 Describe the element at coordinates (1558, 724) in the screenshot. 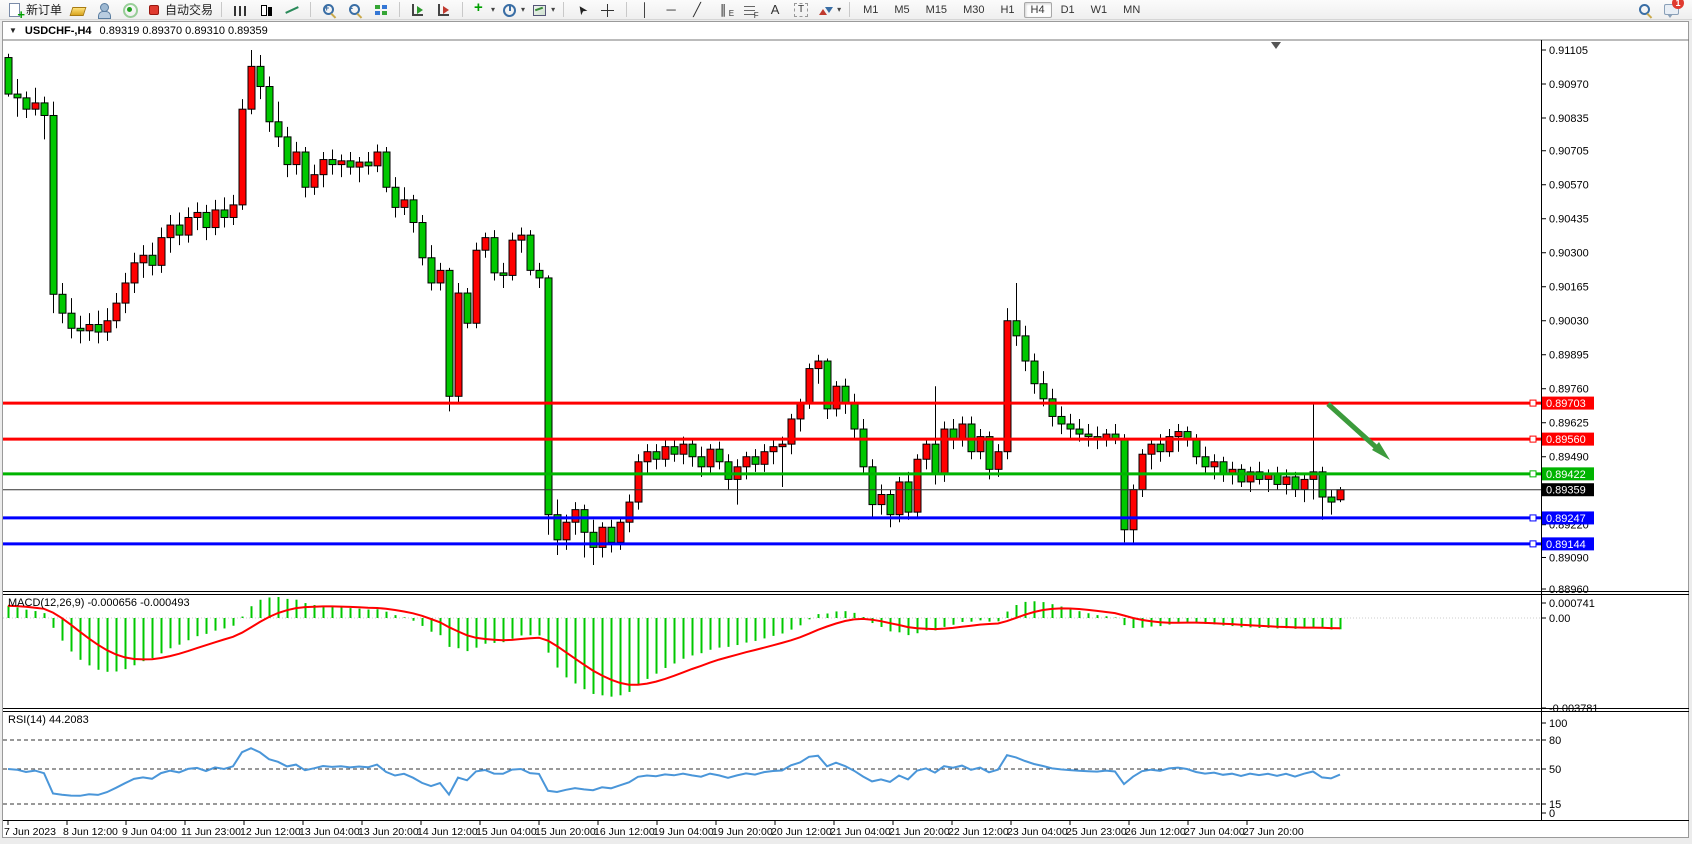

I see `indicator-axis-label: 100` at that location.